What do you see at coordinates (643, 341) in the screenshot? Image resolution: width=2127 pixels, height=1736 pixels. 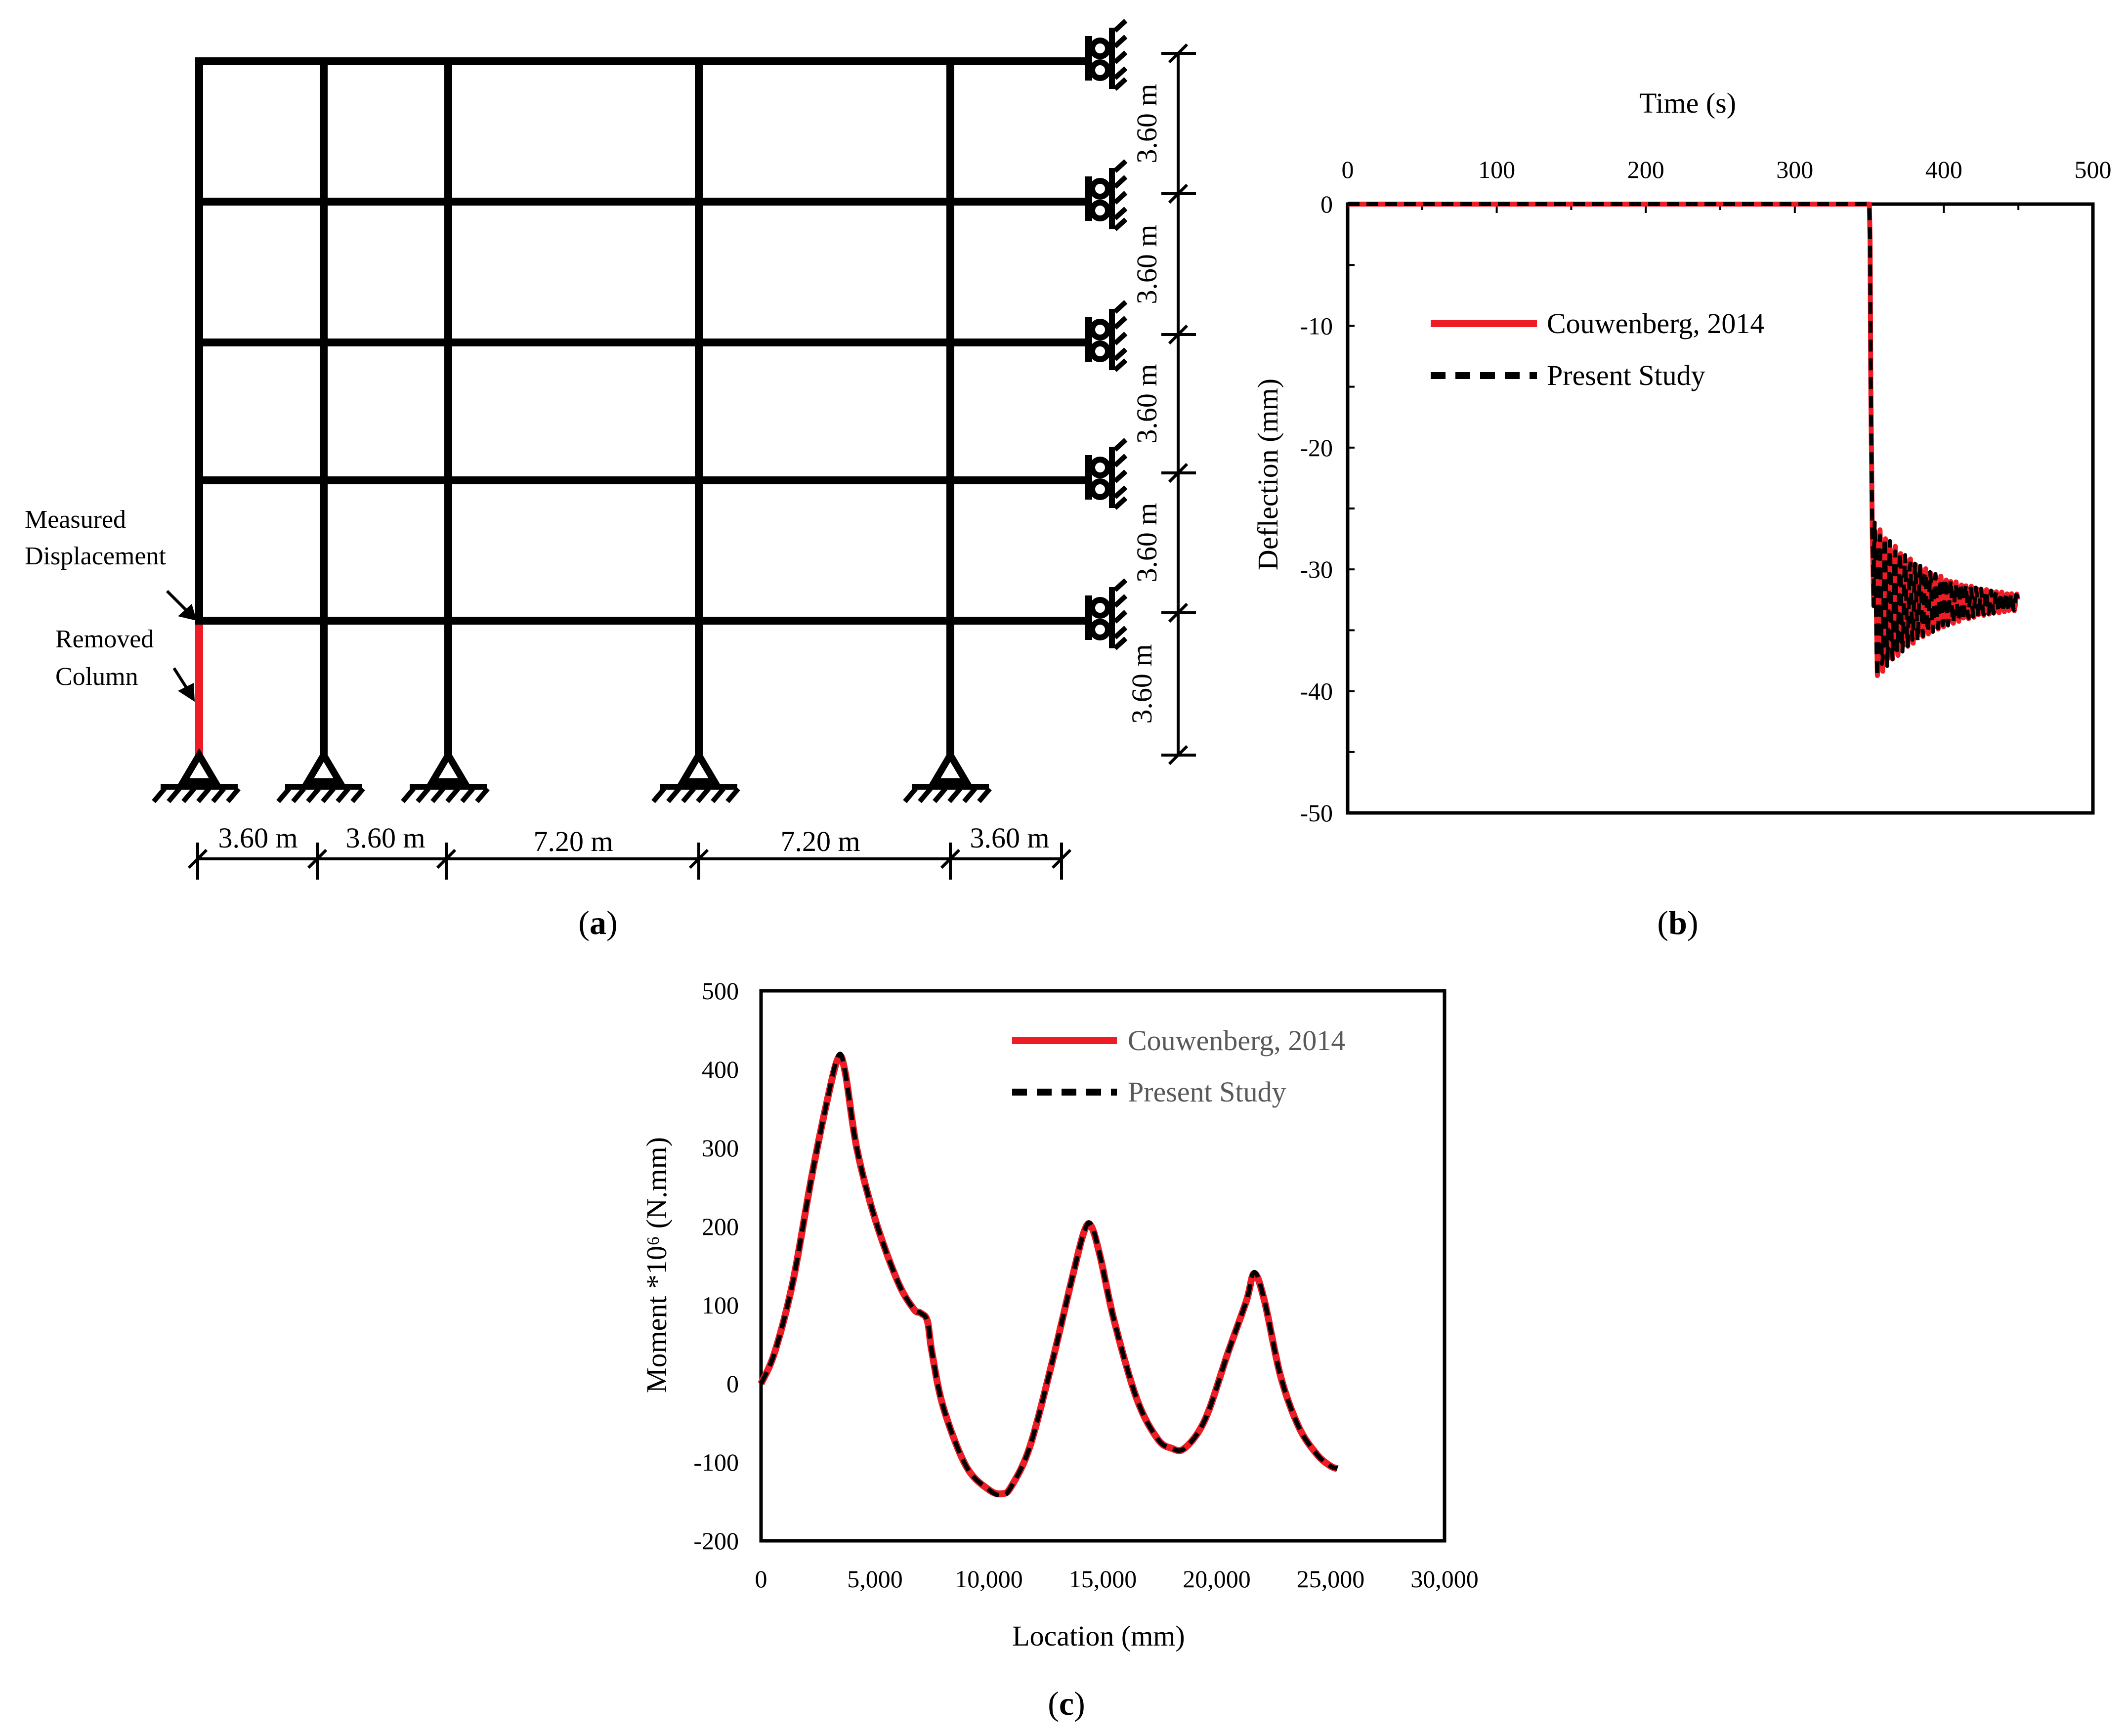 I see `frame-beams` at bounding box center [643, 341].